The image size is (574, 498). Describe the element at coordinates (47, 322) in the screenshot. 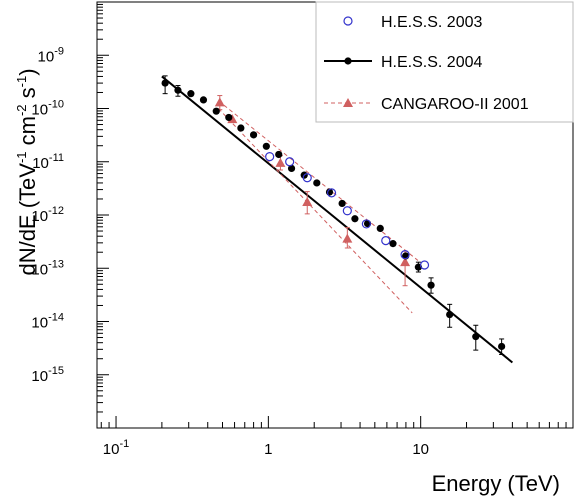

I see `y-tick-label: 10-14` at that location.